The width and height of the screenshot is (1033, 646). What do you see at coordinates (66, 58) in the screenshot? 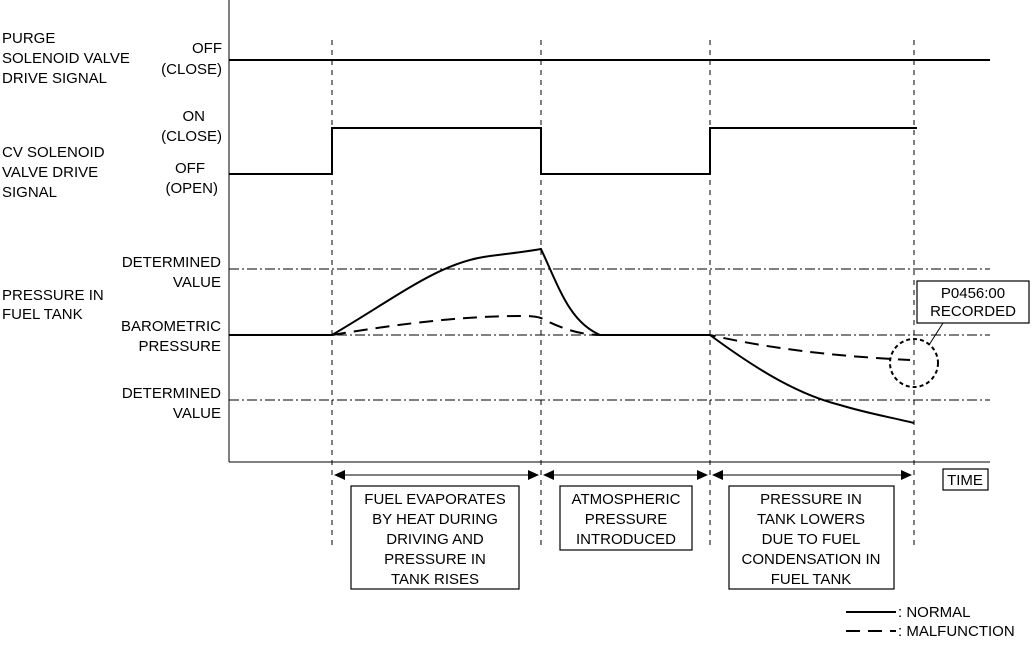
I see `purge-label-line-2: SOLENOID VALVE` at bounding box center [66, 58].